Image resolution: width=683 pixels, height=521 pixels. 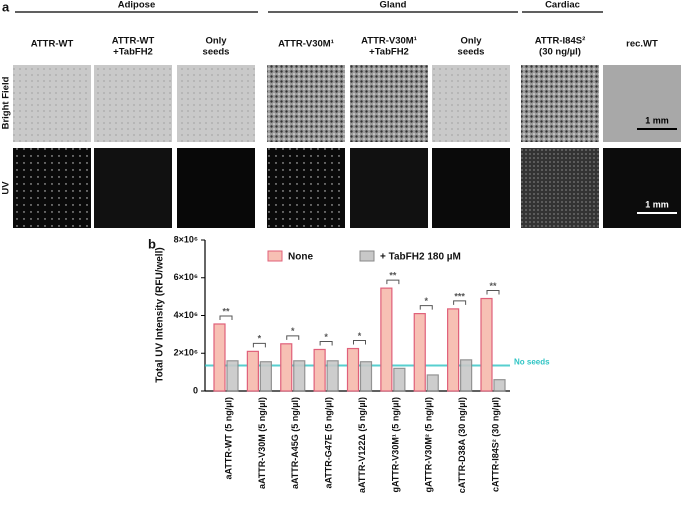 I want to click on y-tick-label: 2×10⁶, so click(x=186, y=353).